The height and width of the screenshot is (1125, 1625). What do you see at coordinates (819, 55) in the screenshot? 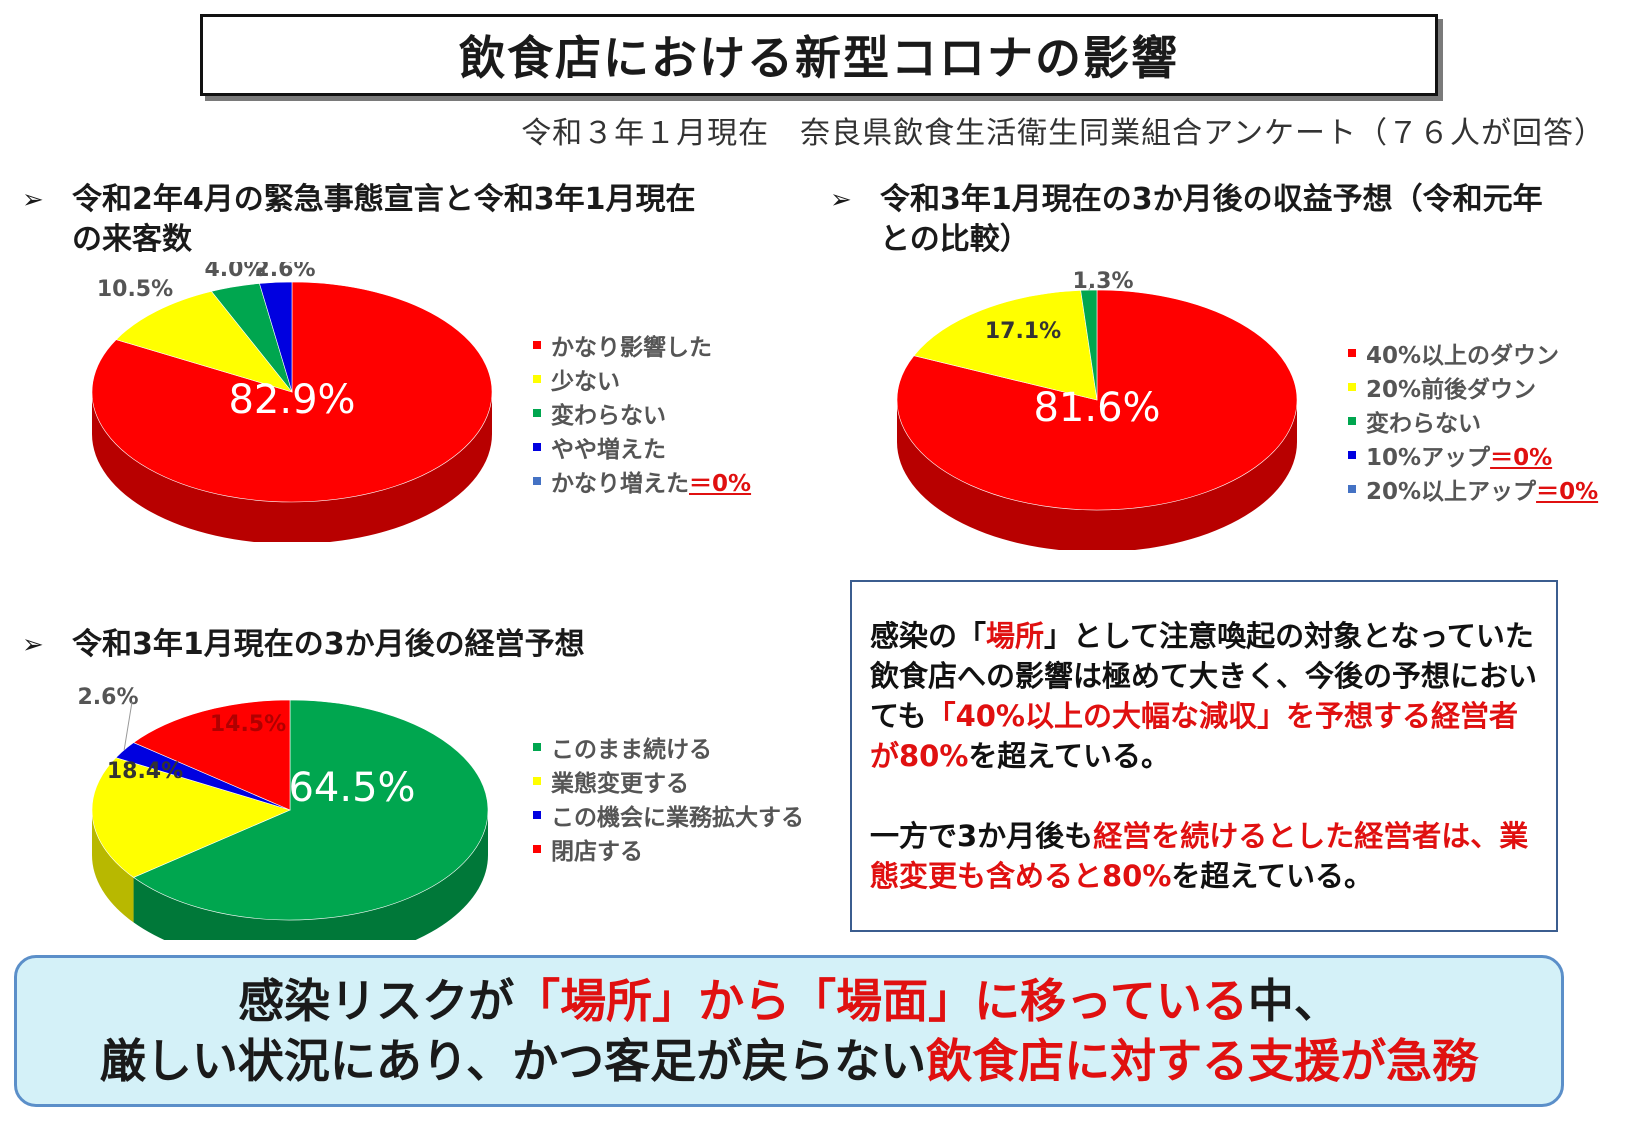
I see `page-title: 飲食店における新型コロナの影響` at bounding box center [819, 55].